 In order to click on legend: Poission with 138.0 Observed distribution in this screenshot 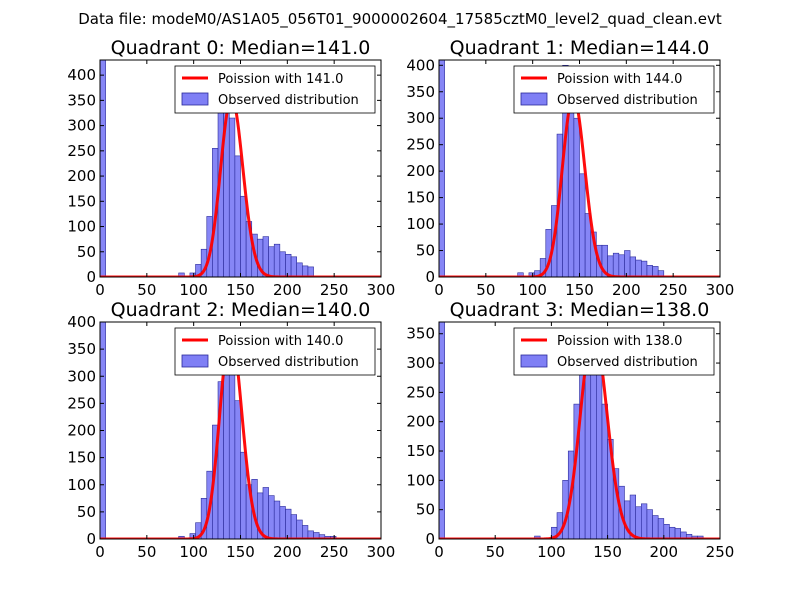, I will do `click(614, 351)`.